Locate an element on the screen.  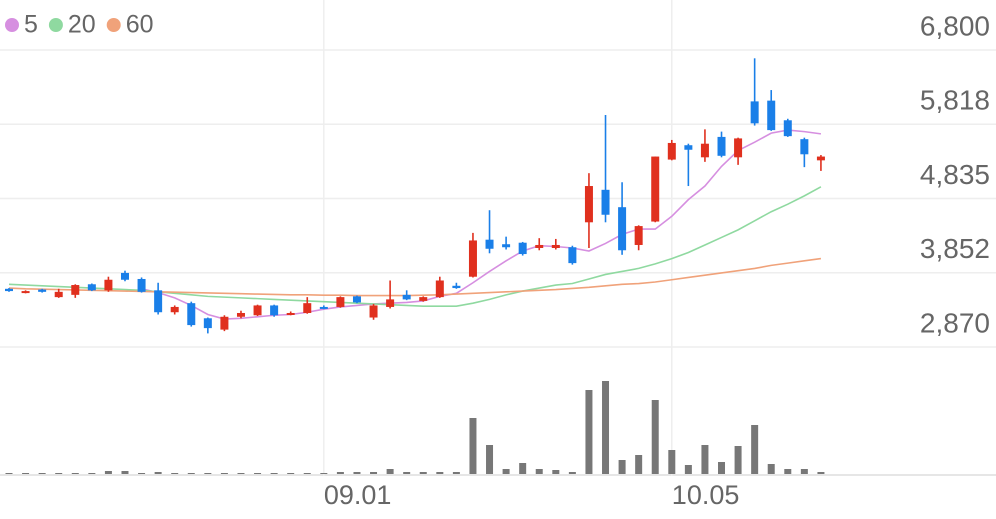
x-tick-label: 10.05 is located at coordinates (706, 495).